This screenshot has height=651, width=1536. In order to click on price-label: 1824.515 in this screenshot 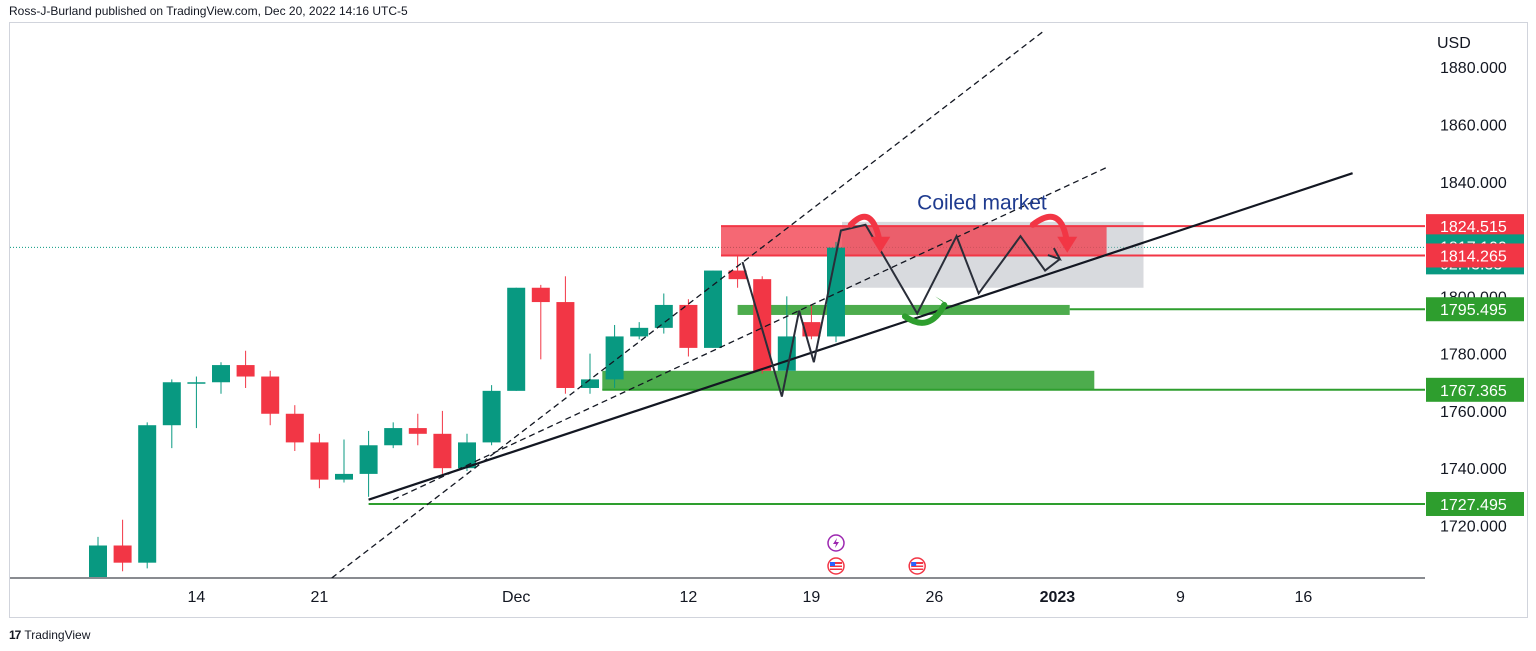, I will do `click(1475, 226)`.